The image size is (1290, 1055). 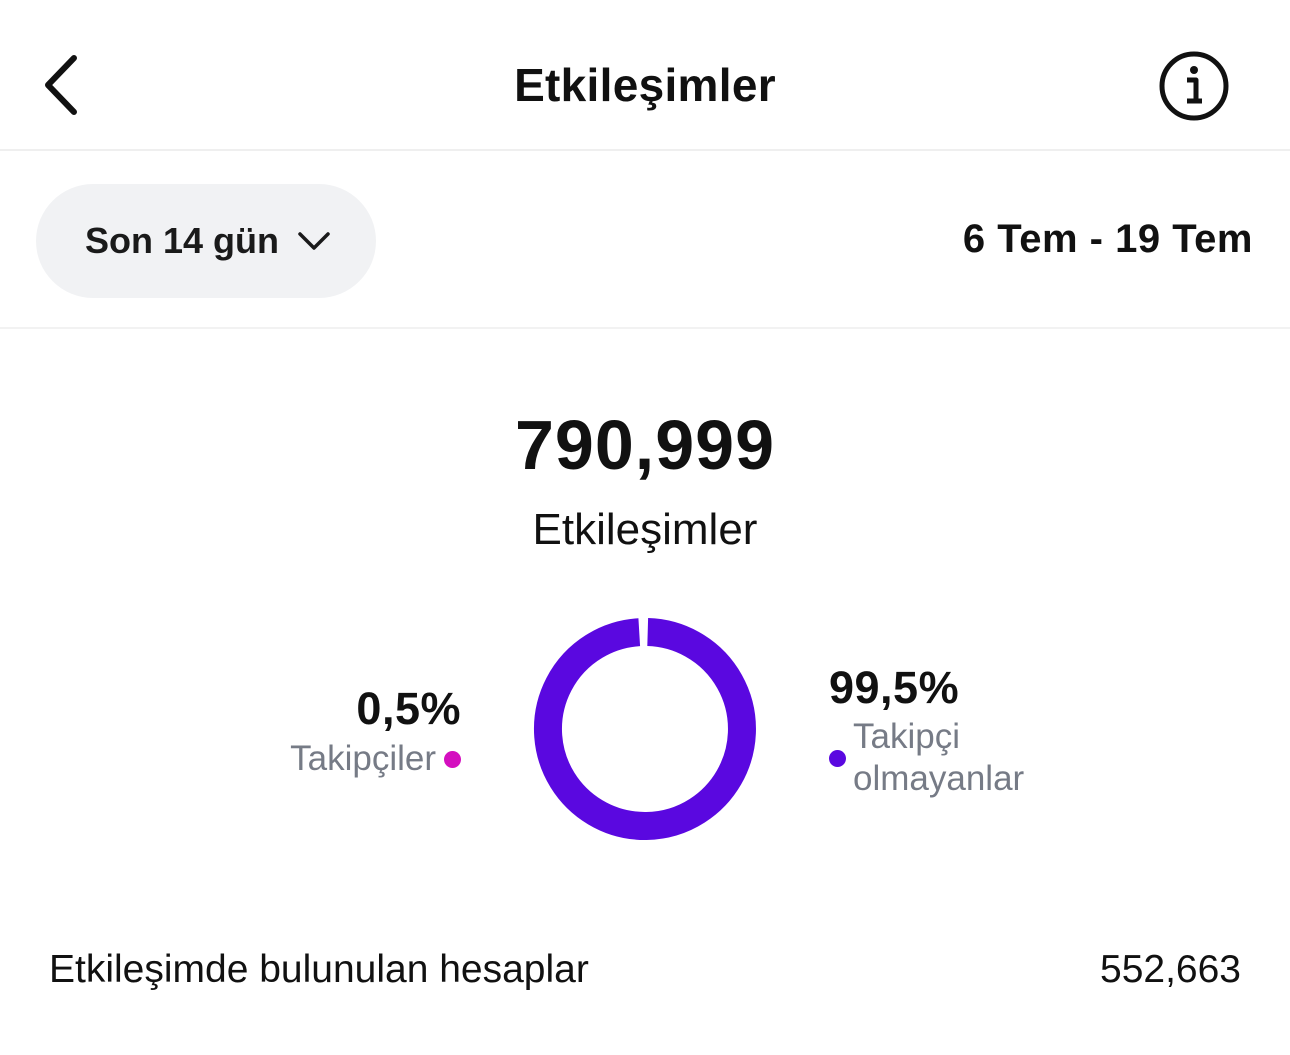 I want to click on back-button, so click(x=60, y=85).